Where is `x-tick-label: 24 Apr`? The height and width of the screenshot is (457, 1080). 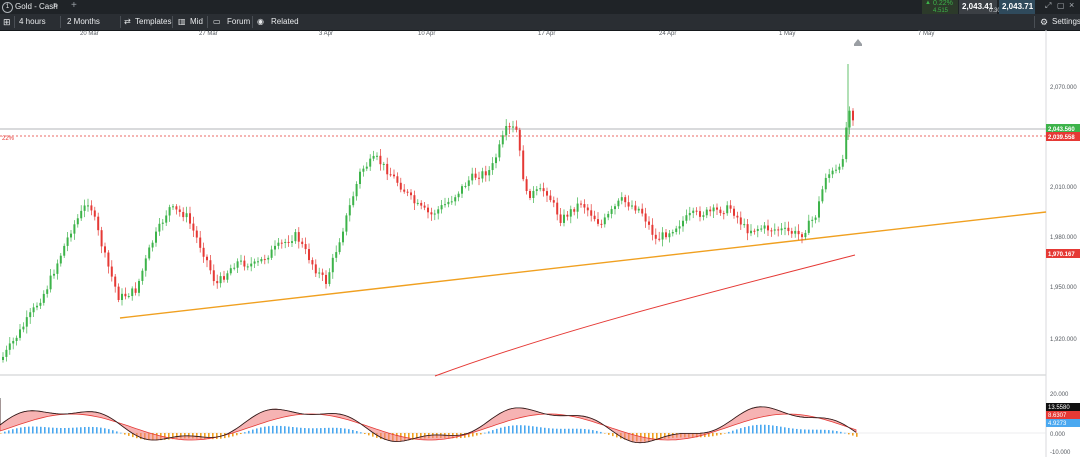 x-tick-label: 24 Apr is located at coordinates (667, 34).